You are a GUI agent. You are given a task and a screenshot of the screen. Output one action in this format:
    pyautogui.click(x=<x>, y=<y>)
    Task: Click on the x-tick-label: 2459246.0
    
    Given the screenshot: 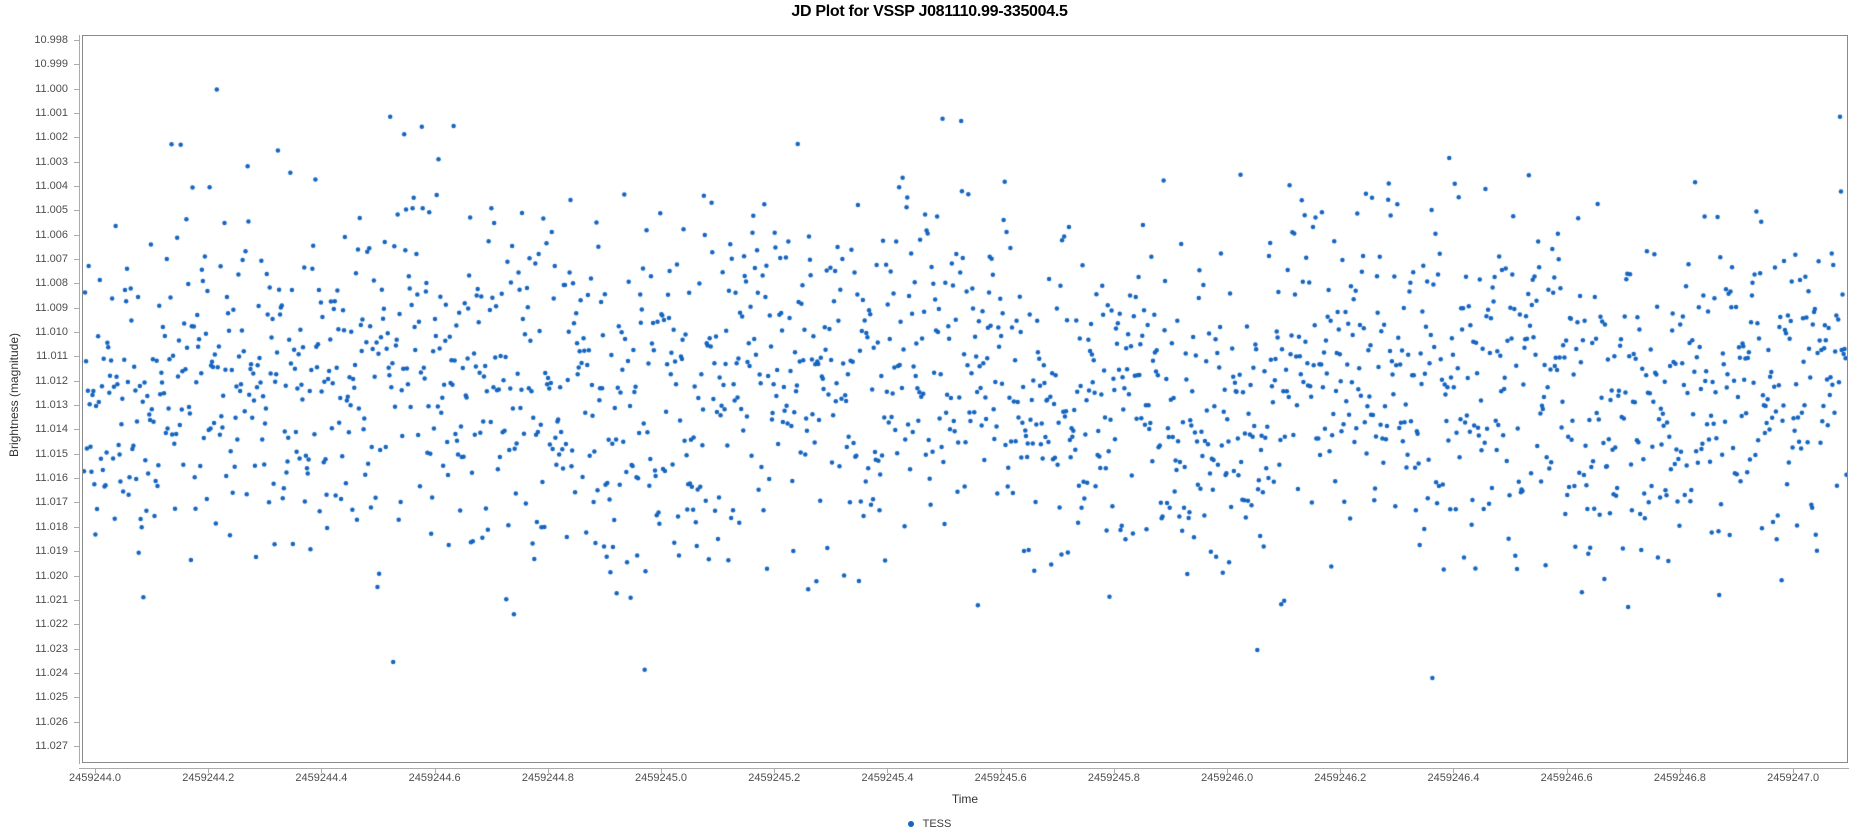 What is the action you would take?
    pyautogui.click(x=1227, y=778)
    